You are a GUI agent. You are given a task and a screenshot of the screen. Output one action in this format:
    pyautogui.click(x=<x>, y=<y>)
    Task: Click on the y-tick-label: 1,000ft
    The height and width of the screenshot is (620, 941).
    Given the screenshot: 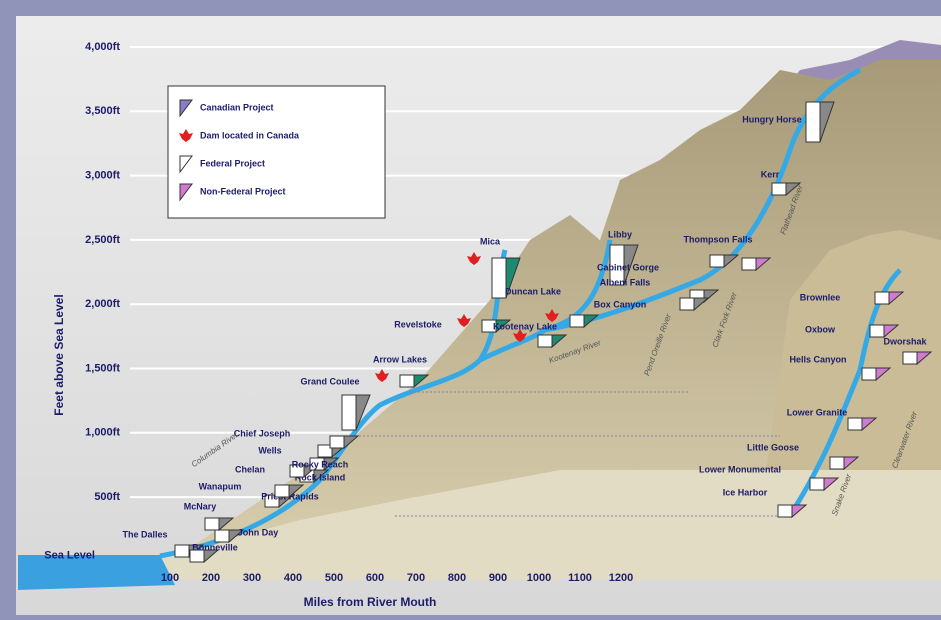 What is the action you would take?
    pyautogui.click(x=102, y=433)
    